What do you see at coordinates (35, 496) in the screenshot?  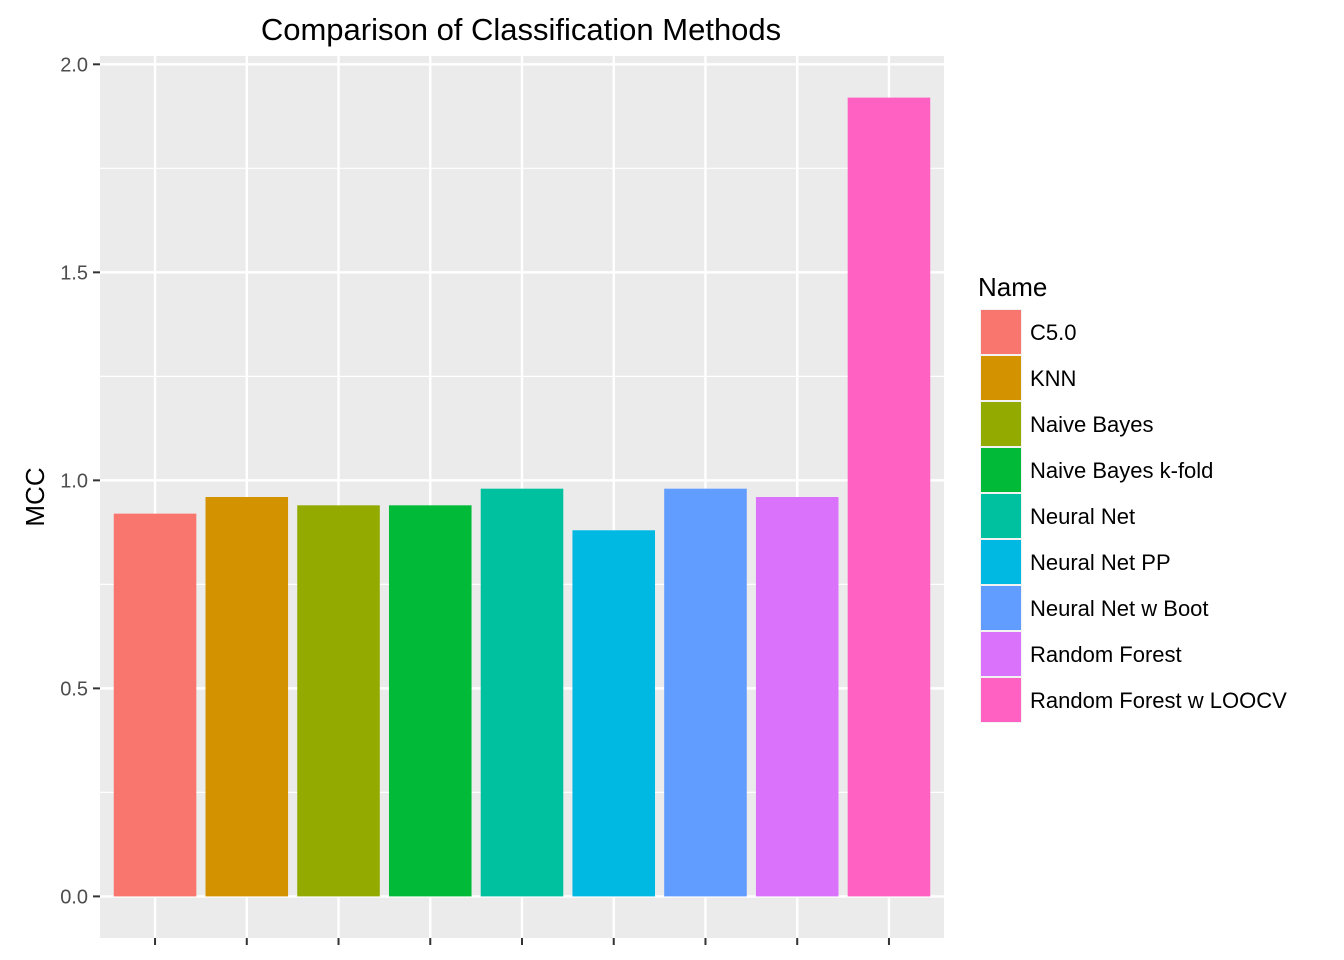 I see `y-axis-title: MCC` at bounding box center [35, 496].